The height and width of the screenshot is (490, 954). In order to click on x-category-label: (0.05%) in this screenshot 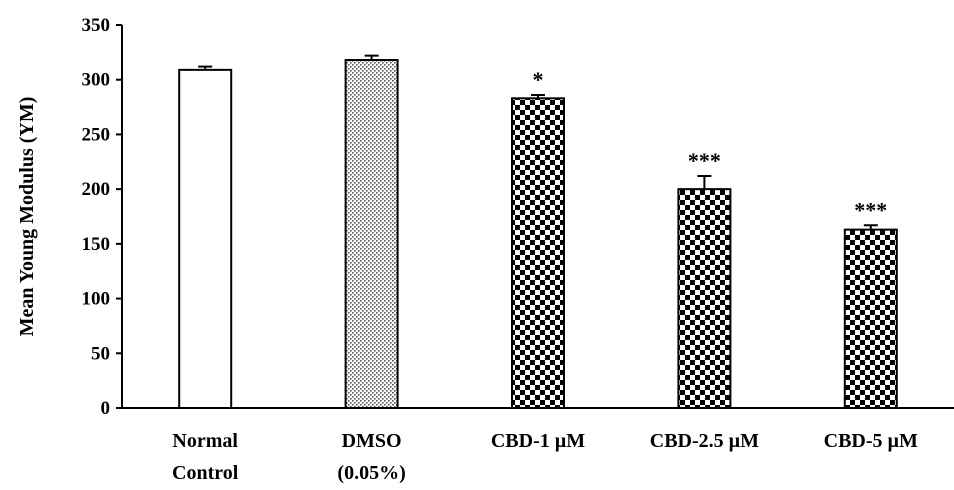, I will do `click(371, 473)`.